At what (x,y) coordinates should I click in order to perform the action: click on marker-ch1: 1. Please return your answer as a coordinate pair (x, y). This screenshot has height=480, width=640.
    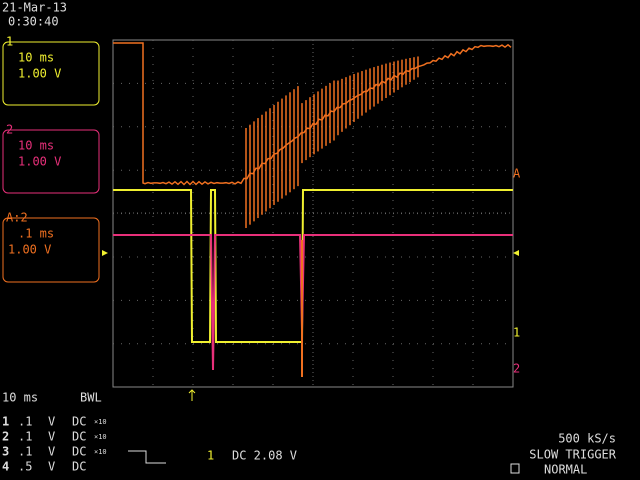
    Looking at the image, I should click on (516, 333).